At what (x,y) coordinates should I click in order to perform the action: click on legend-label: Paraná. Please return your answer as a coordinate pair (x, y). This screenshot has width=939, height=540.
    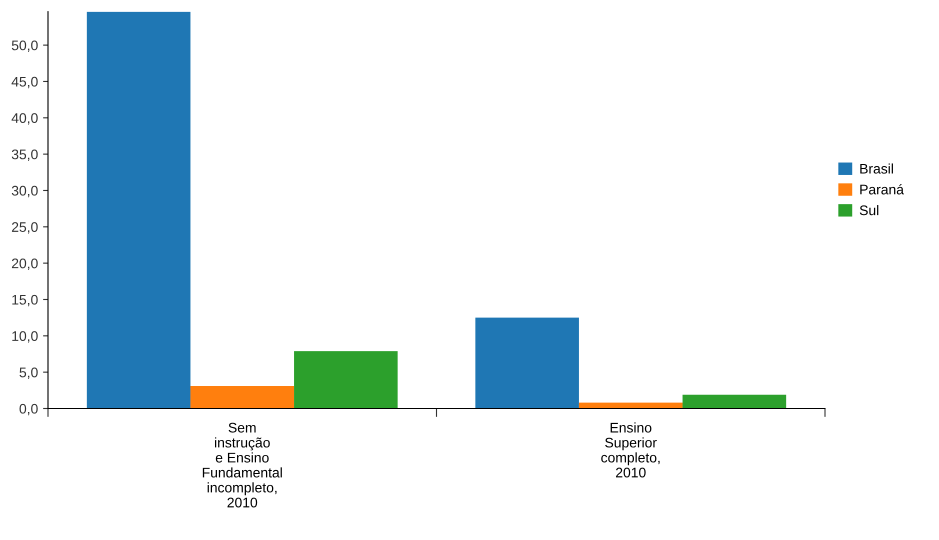
    Looking at the image, I should click on (882, 189).